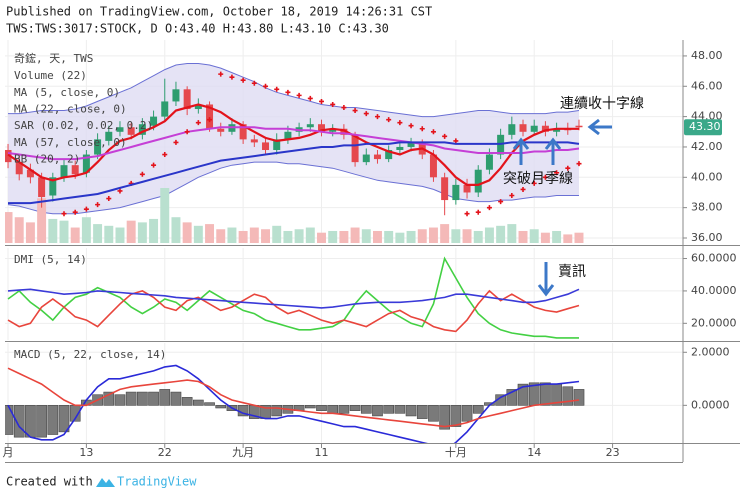 The image size is (740, 497). Describe the element at coordinates (293, 188) in the screenshot. I see `band-lower` at that location.